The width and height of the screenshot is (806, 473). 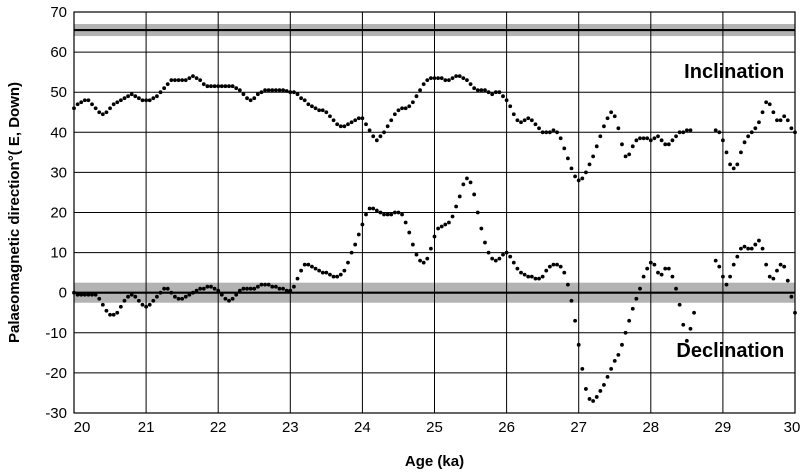 What do you see at coordinates (58, 132) in the screenshot?
I see `y-tick-label: 40` at bounding box center [58, 132].